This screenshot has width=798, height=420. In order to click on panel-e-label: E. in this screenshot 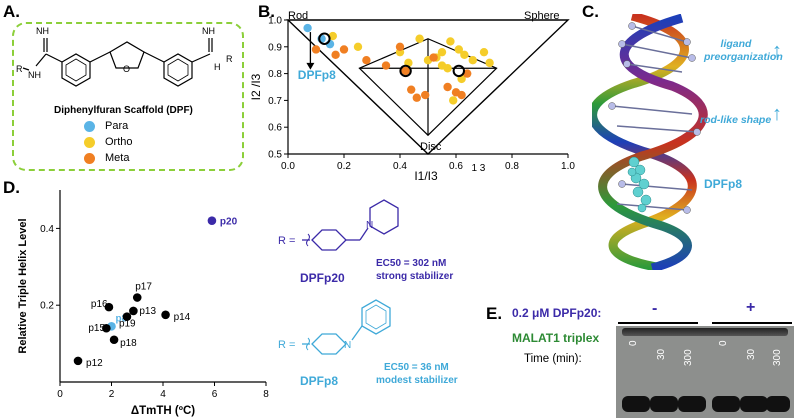, I will do `click(494, 313)`.